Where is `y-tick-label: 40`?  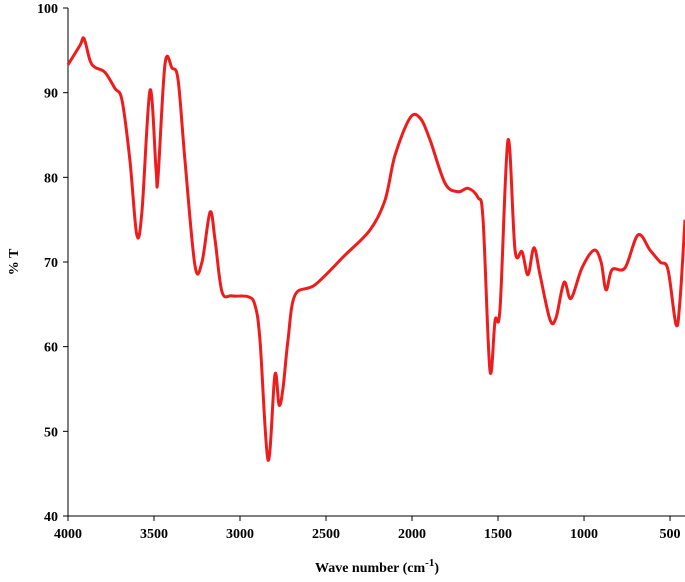 y-tick-label: 40 is located at coordinates (51, 517).